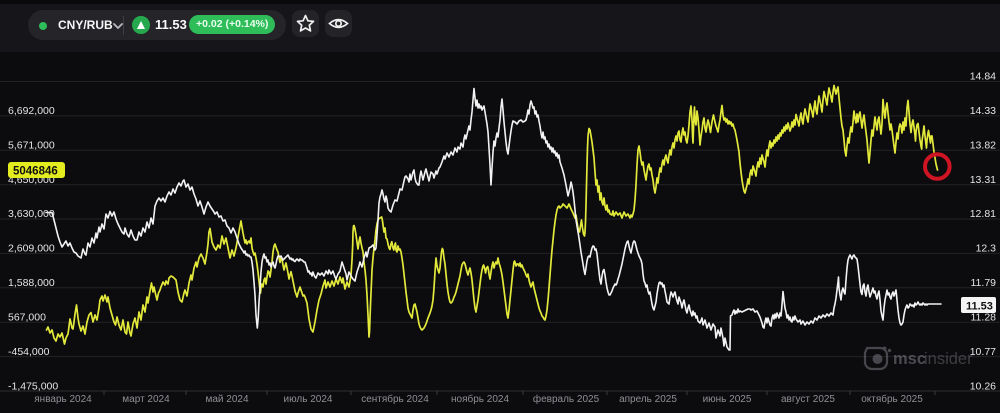 The height and width of the screenshot is (413, 1000). I want to click on svg-text: 14.33, so click(983, 111).